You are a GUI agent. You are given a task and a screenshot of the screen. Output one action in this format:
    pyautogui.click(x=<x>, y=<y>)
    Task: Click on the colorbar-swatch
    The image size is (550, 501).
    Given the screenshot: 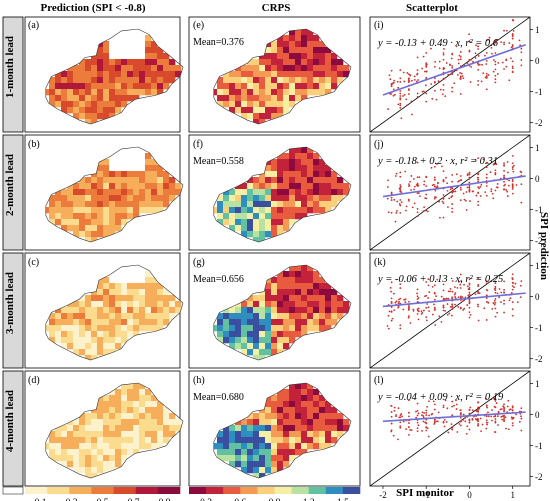 What is the action you would take?
    pyautogui.click(x=102, y=490)
    